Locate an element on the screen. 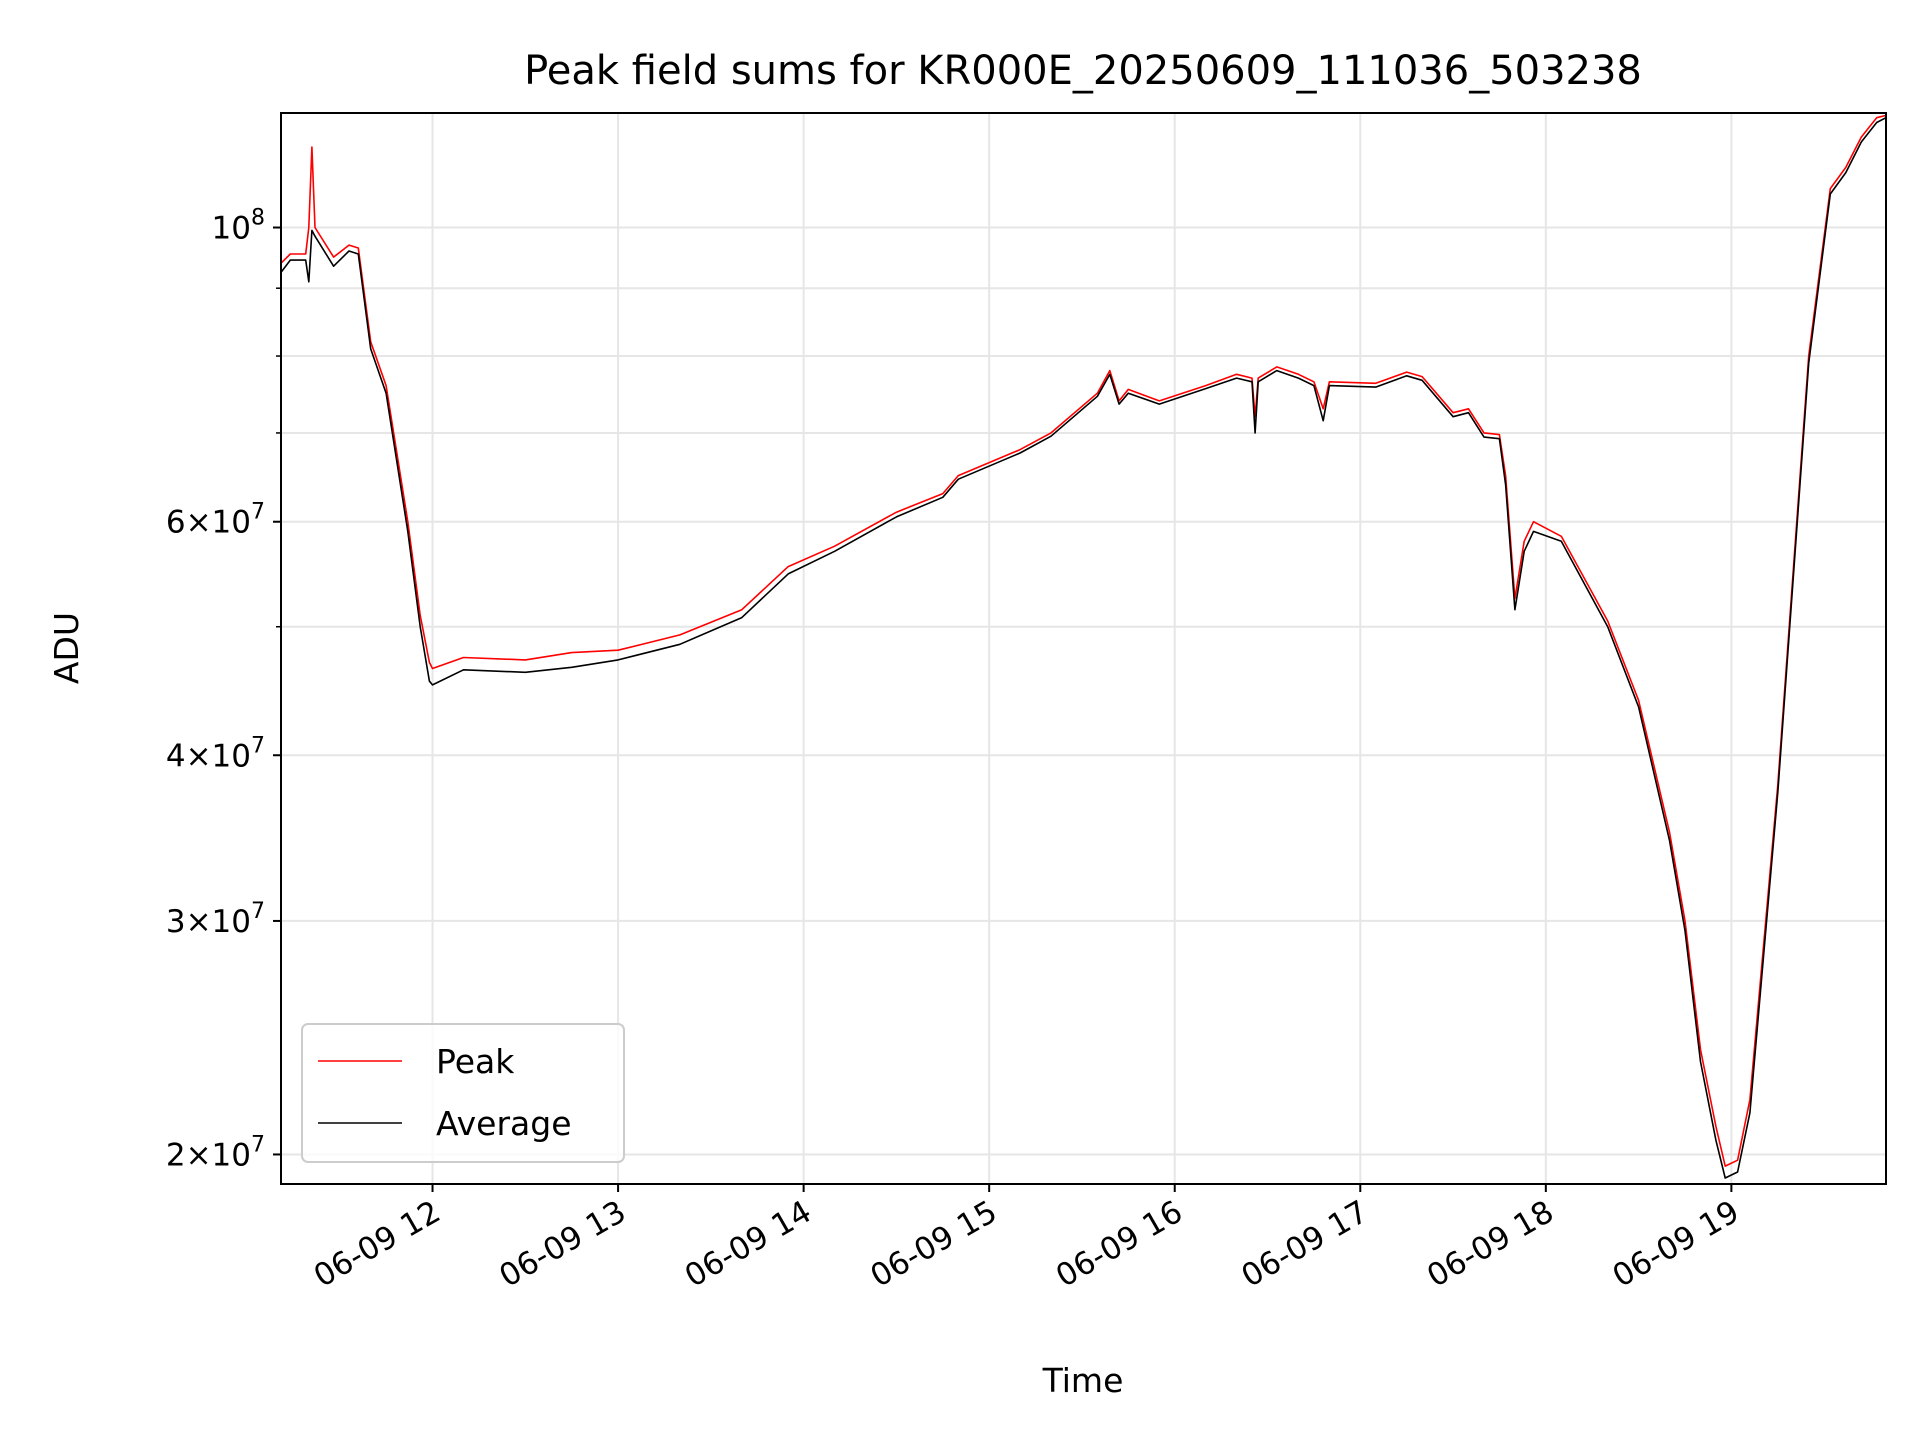  y-tick-label: 2×107 is located at coordinates (215, 1152).